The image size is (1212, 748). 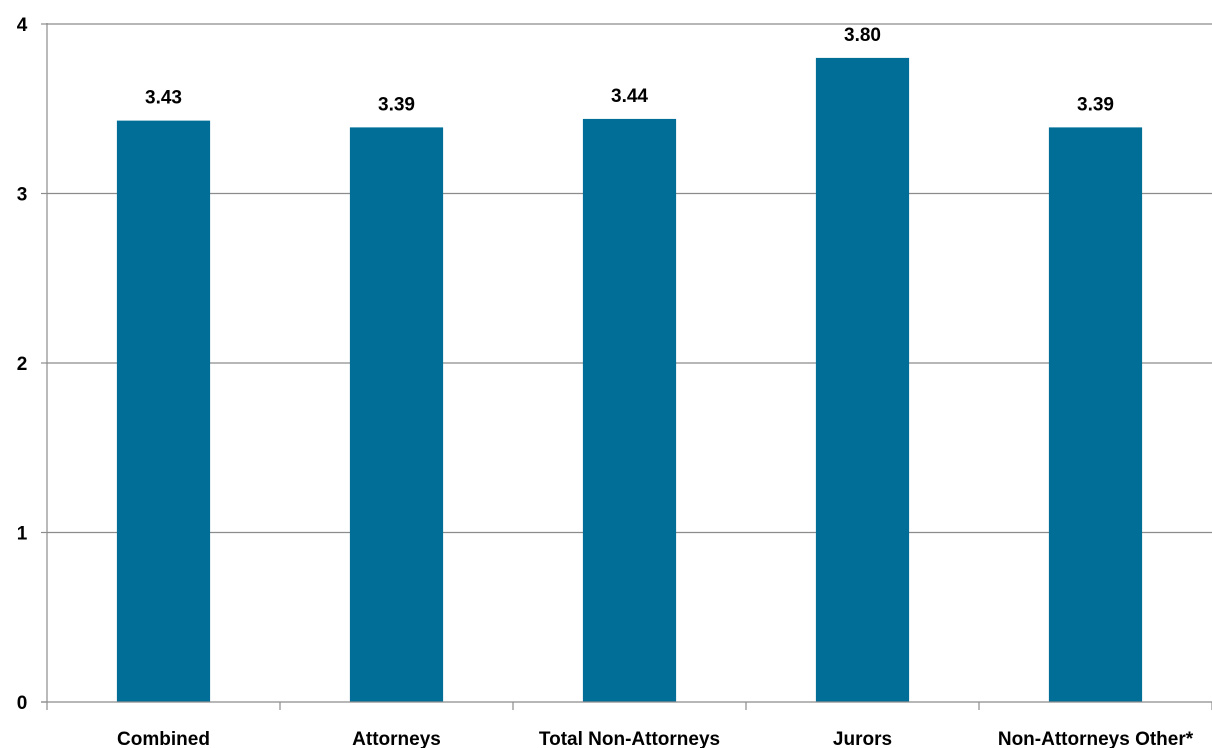 What do you see at coordinates (396, 738) in the screenshot?
I see `x-tick-label: Attorneys` at bounding box center [396, 738].